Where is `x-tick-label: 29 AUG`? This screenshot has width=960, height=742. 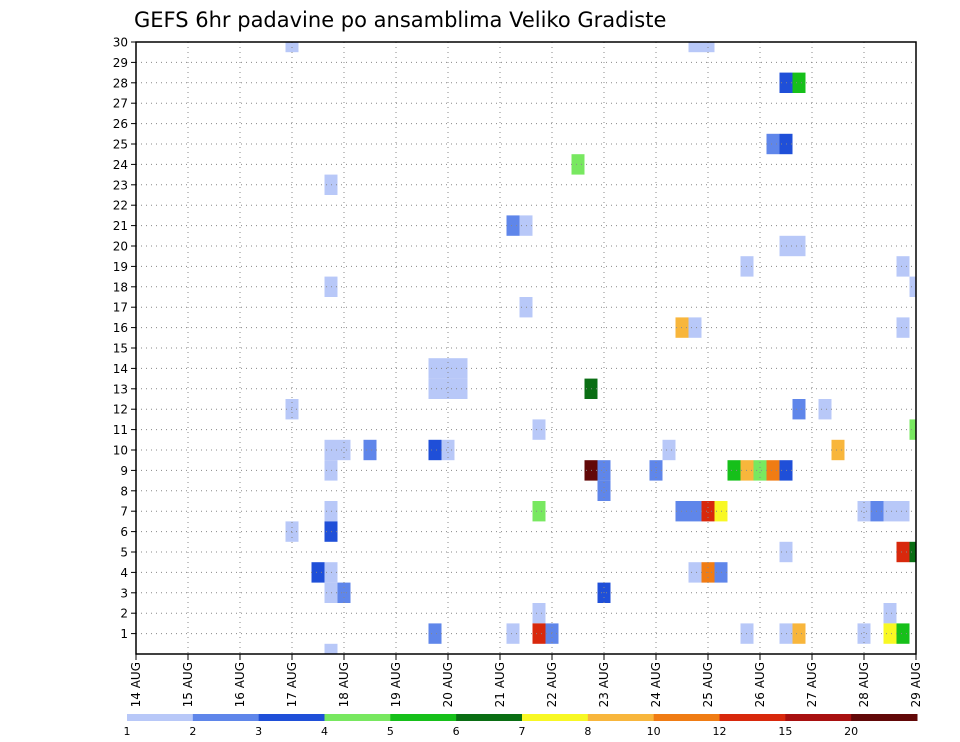 x-tick-label: 29 AUG is located at coordinates (916, 684).